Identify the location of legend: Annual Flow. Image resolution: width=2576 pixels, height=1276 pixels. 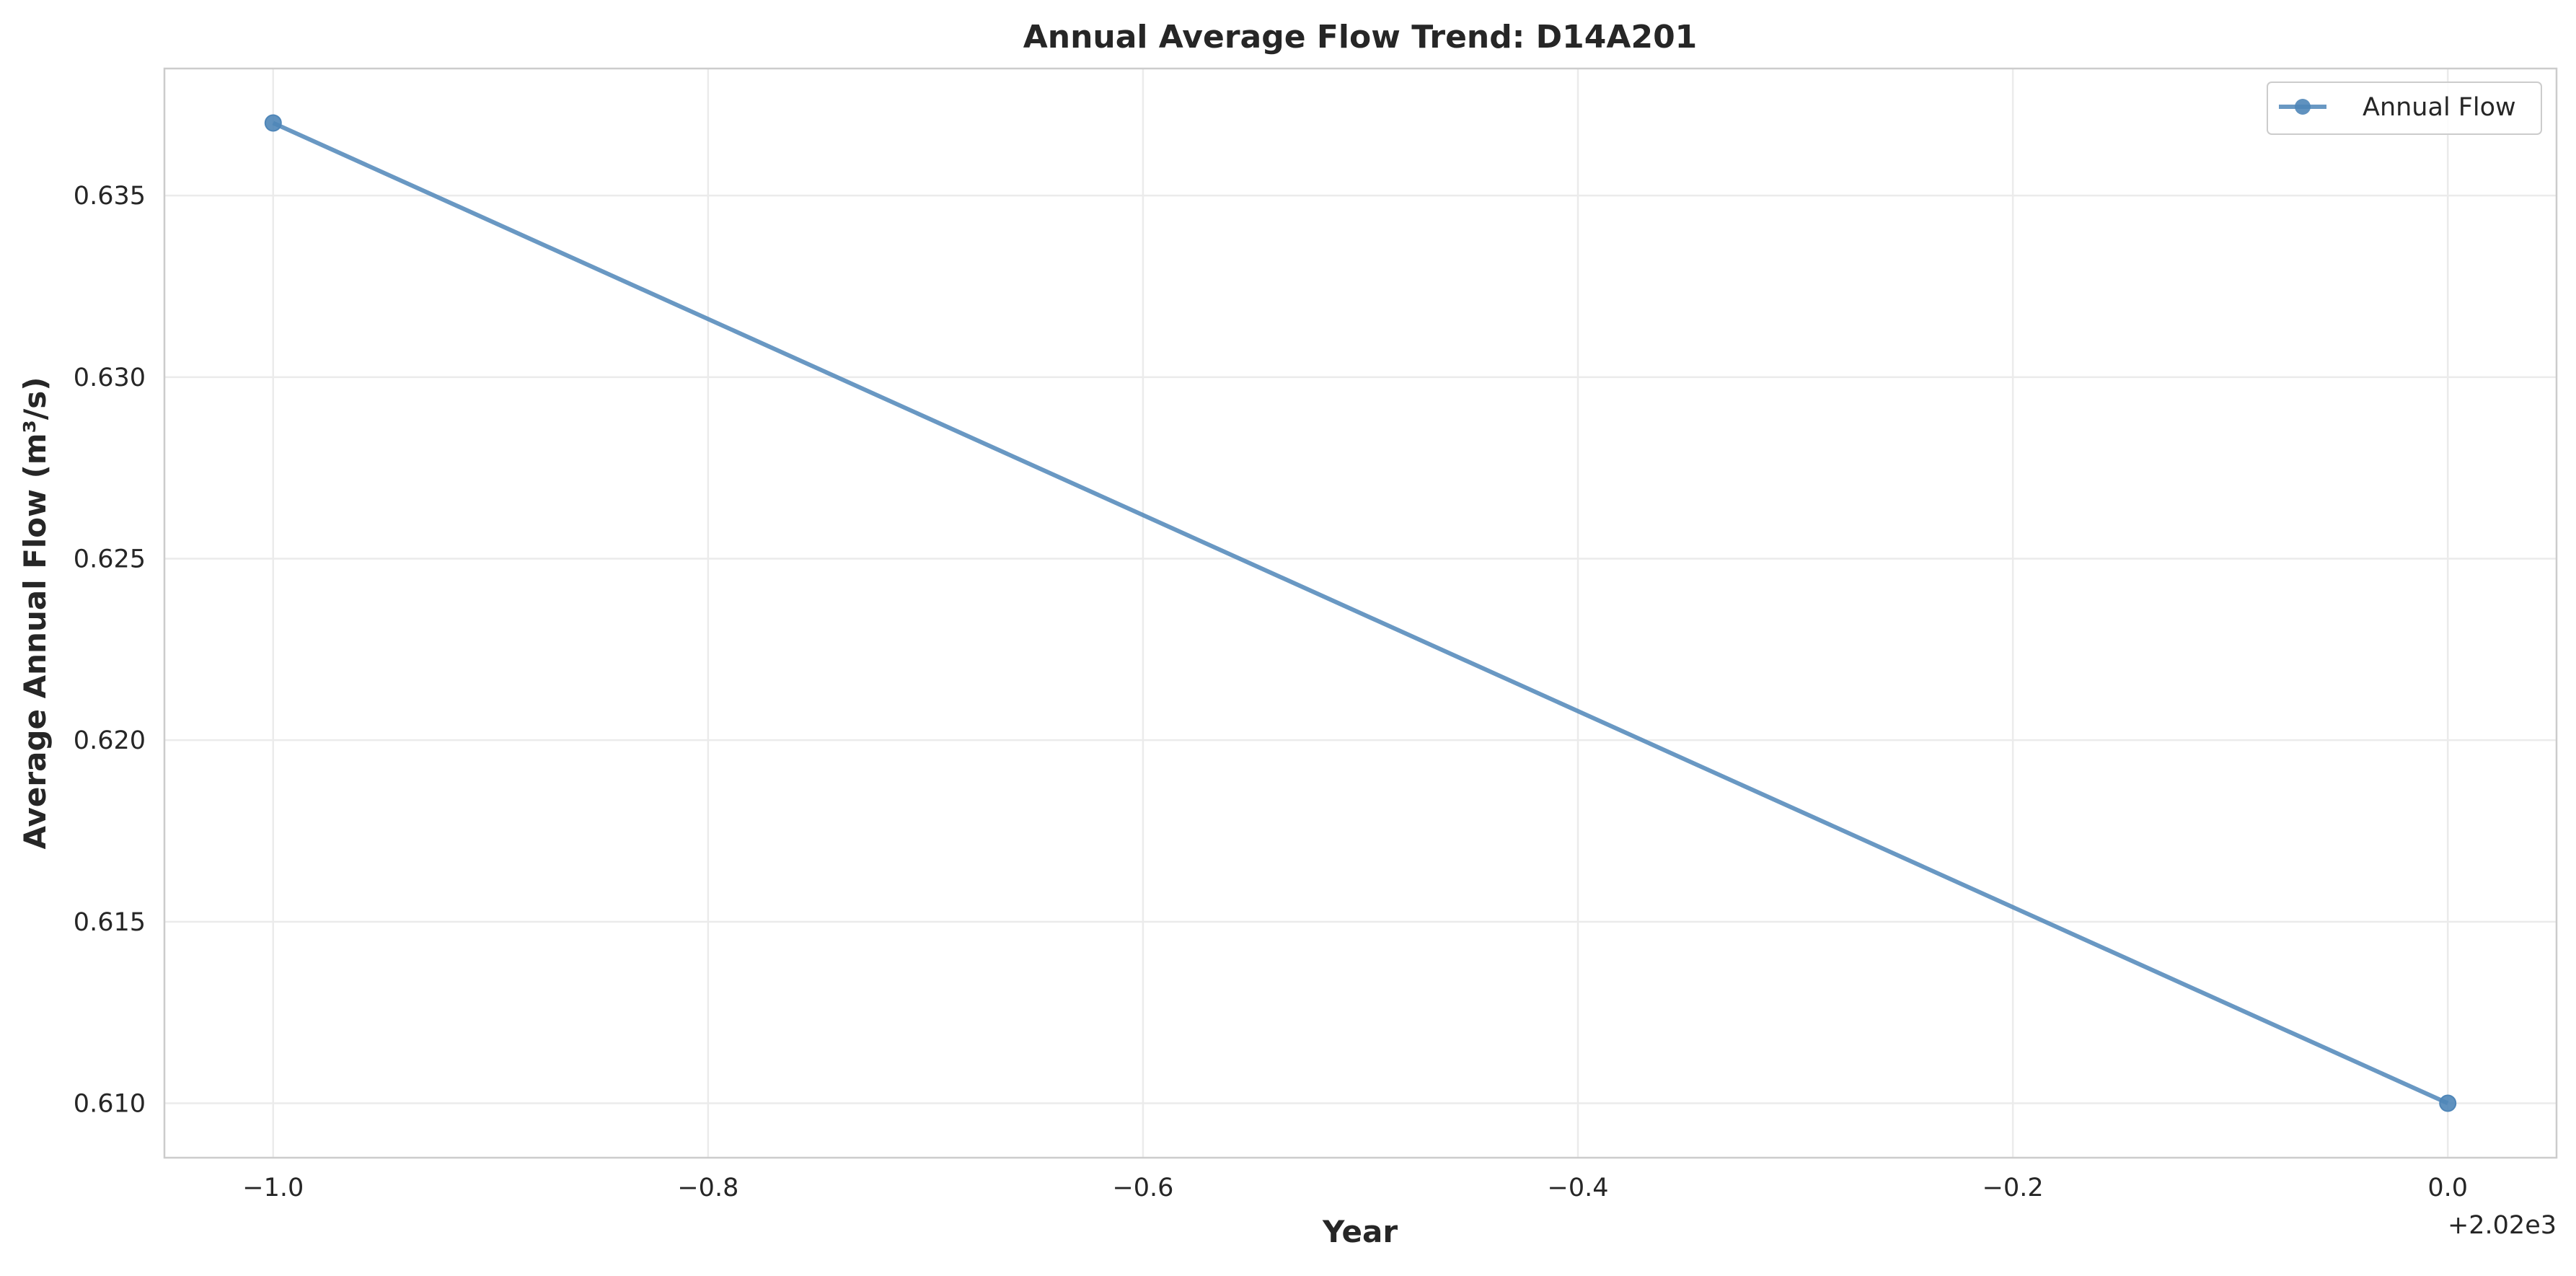
(2404, 109).